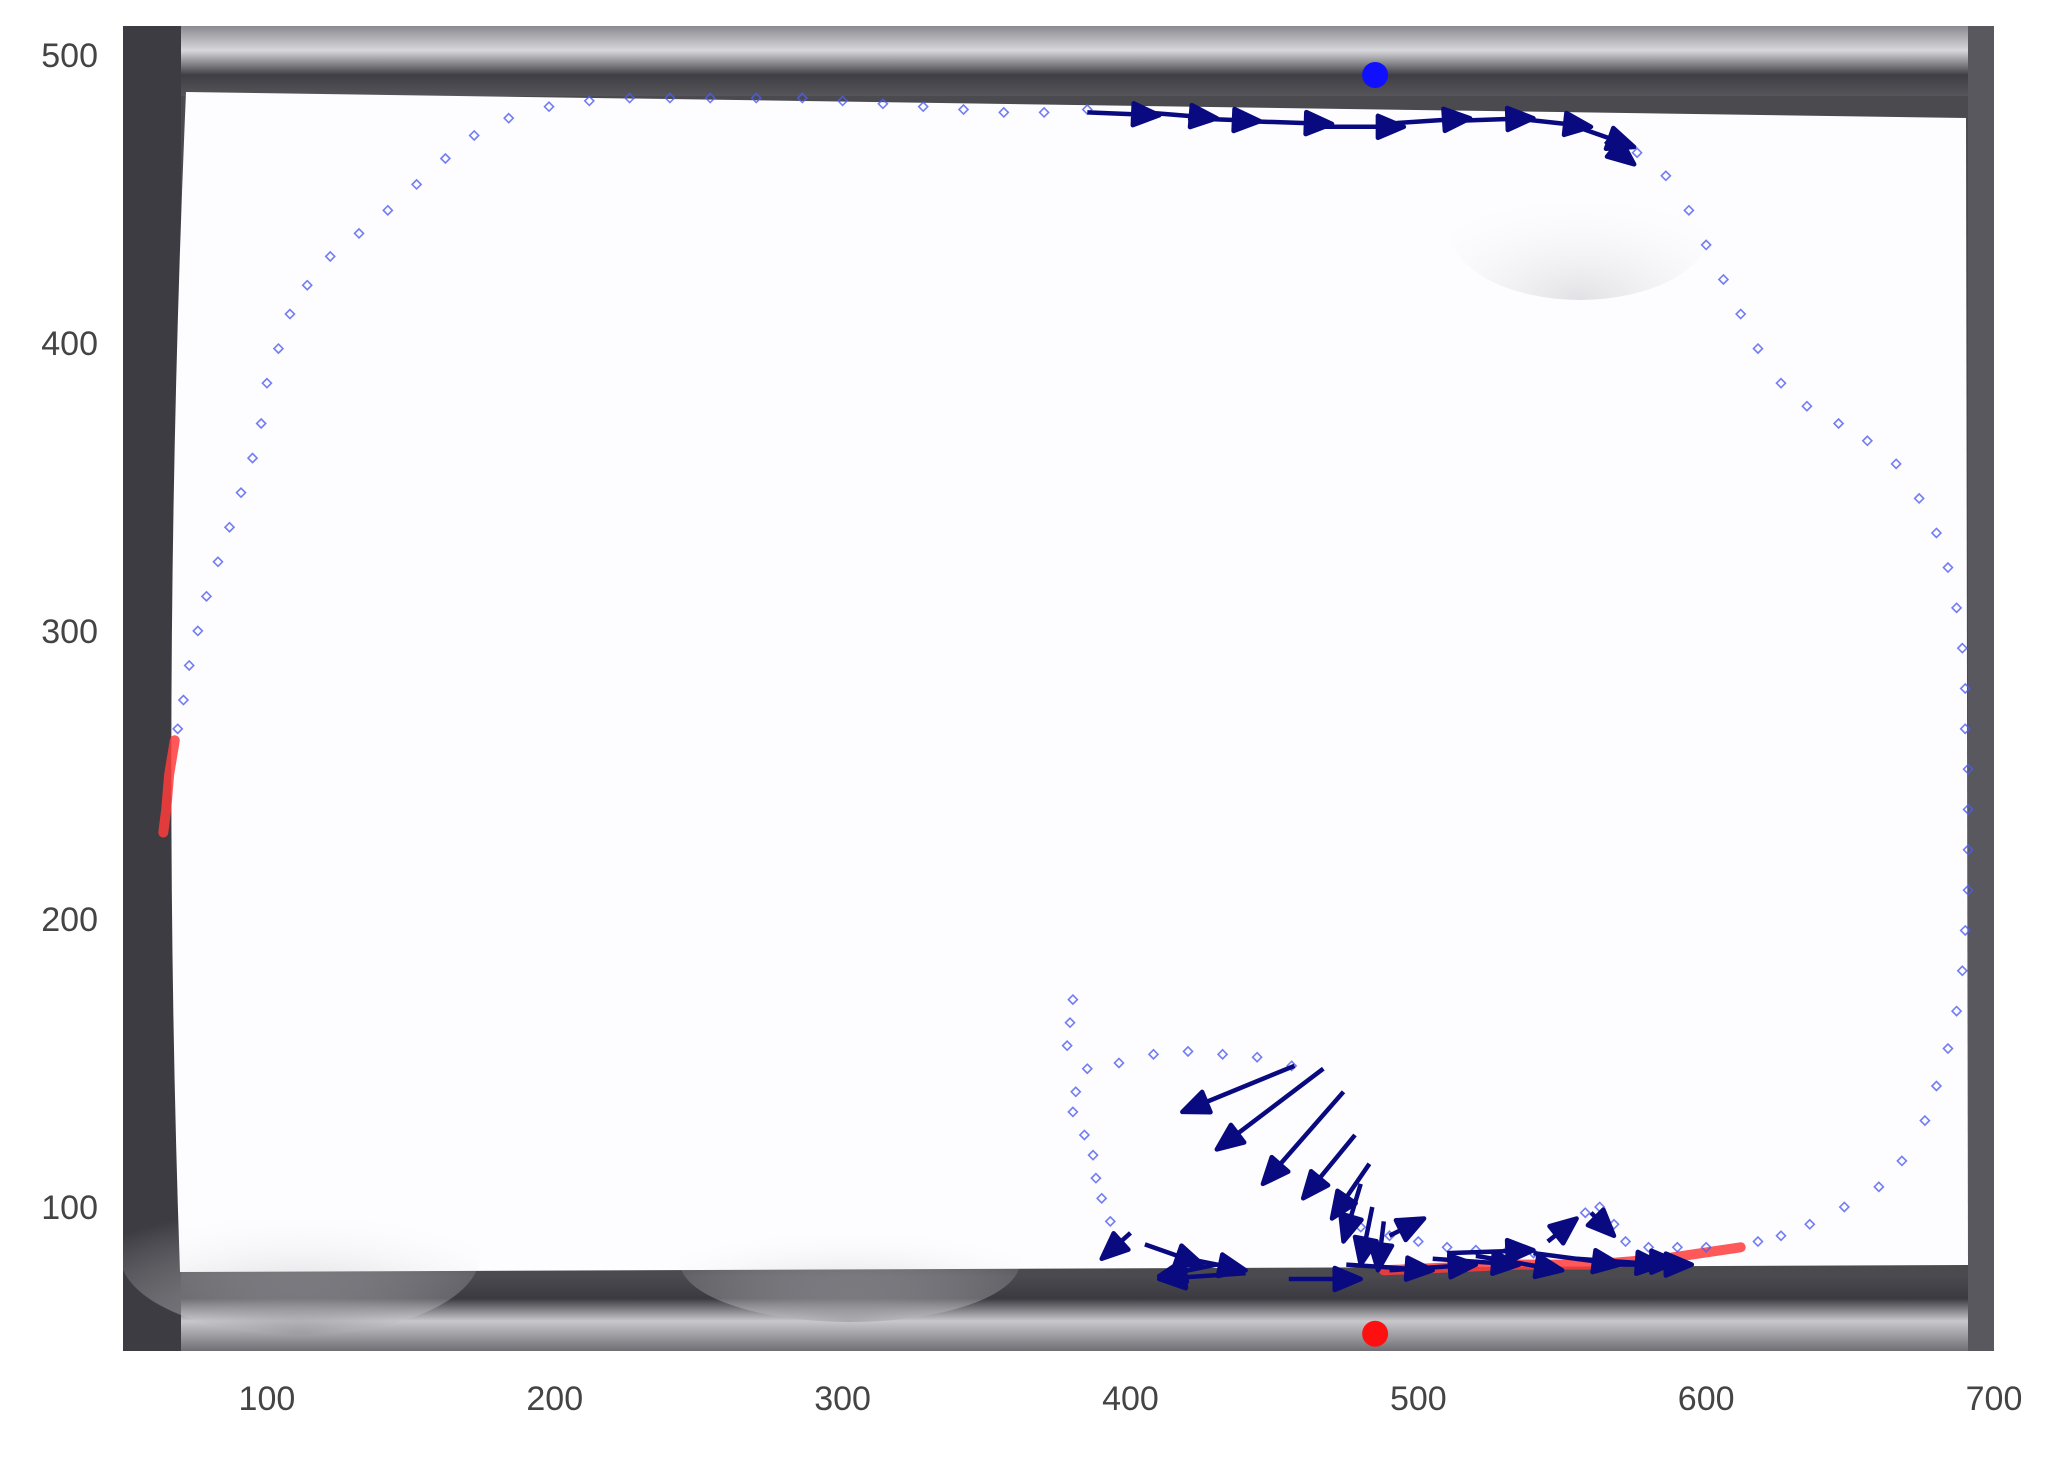  Describe the element at coordinates (69, 344) in the screenshot. I see `y-tick-label: 400` at that location.